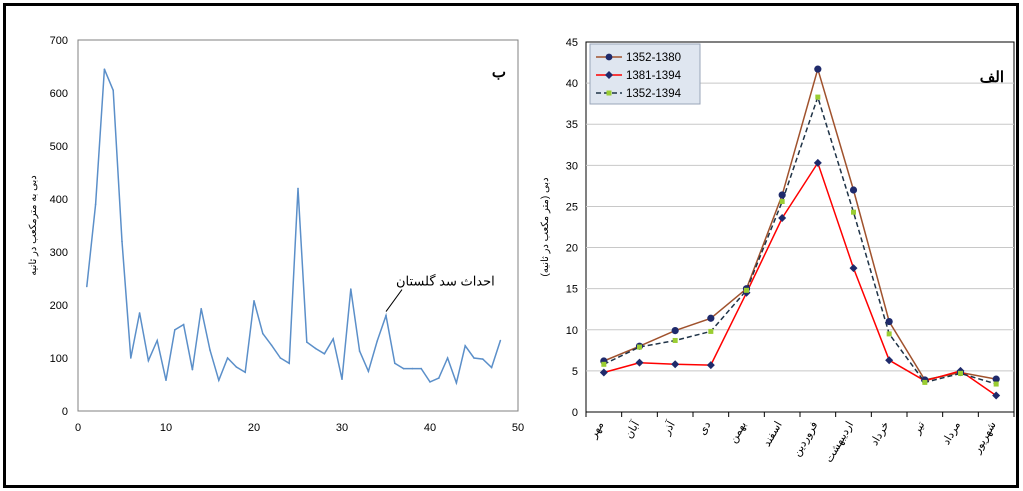 The width and height of the screenshot is (1023, 491). Describe the element at coordinates (880, 434) in the screenshot. I see `x-tick-label: خرداد` at that location.